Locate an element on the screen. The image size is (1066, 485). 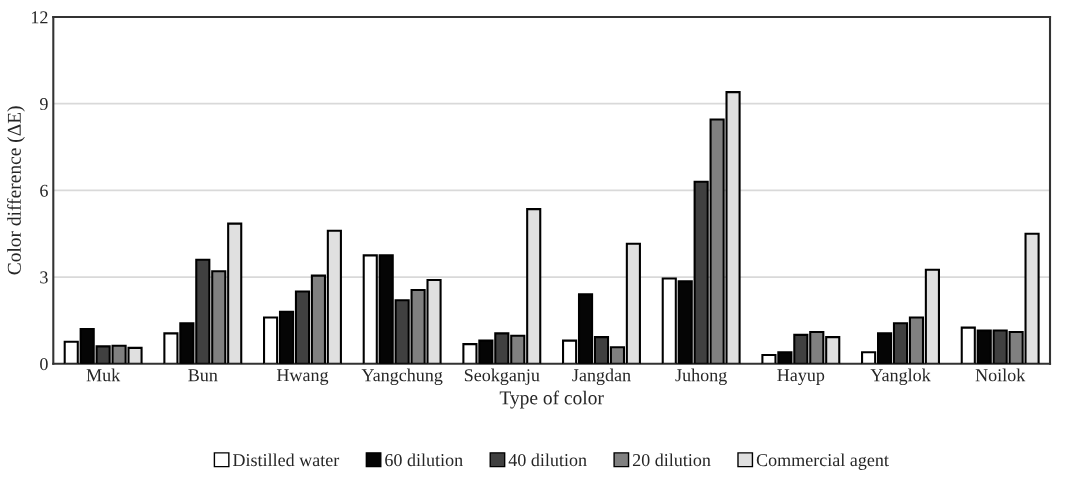
y-axis-title: Color difference (ΔE) is located at coordinates (16, 190).